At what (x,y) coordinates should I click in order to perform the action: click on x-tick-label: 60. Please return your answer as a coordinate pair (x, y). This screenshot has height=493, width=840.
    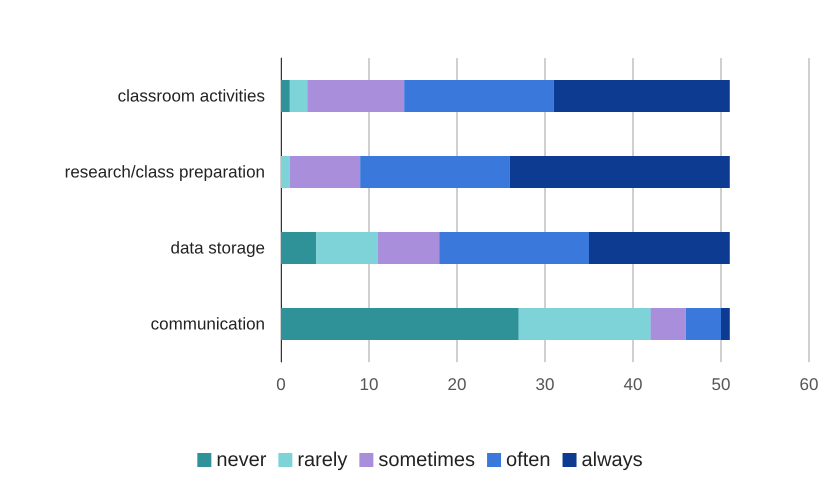
    Looking at the image, I should click on (809, 384).